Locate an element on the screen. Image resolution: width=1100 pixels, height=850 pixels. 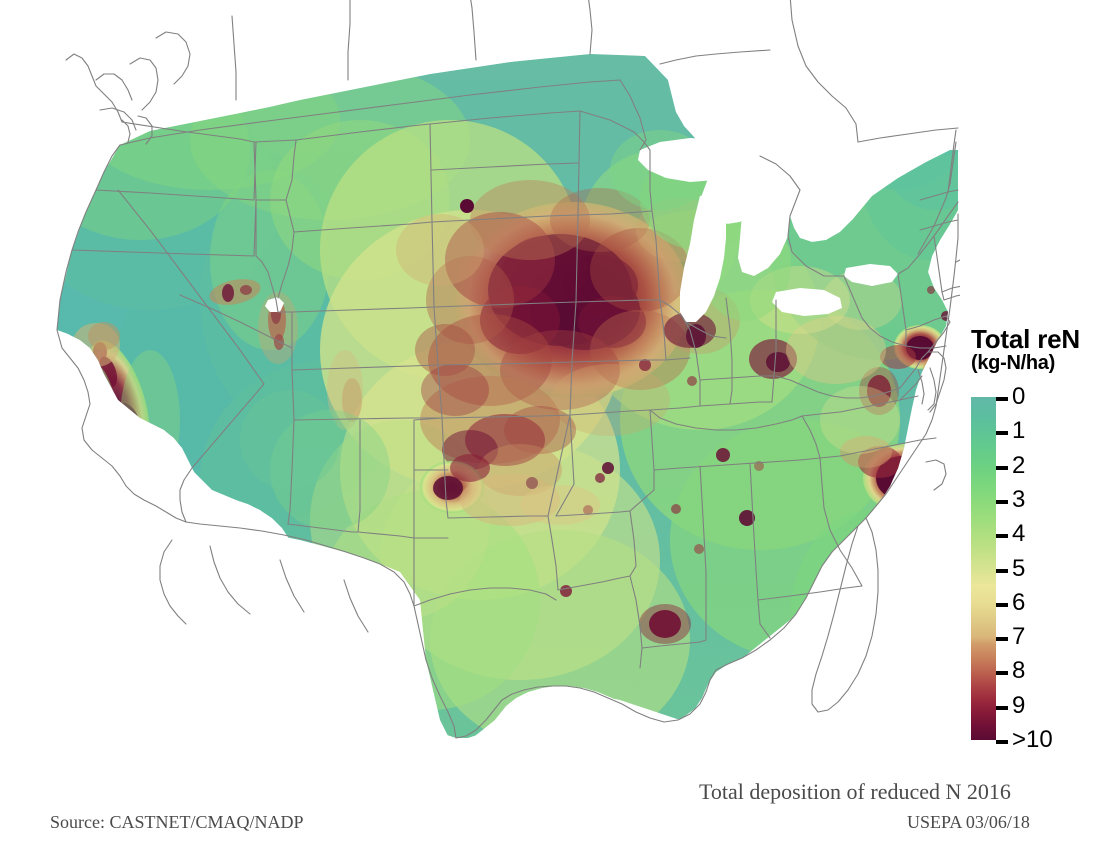
colorbar-tick-label: 0 is located at coordinates (1019, 396).